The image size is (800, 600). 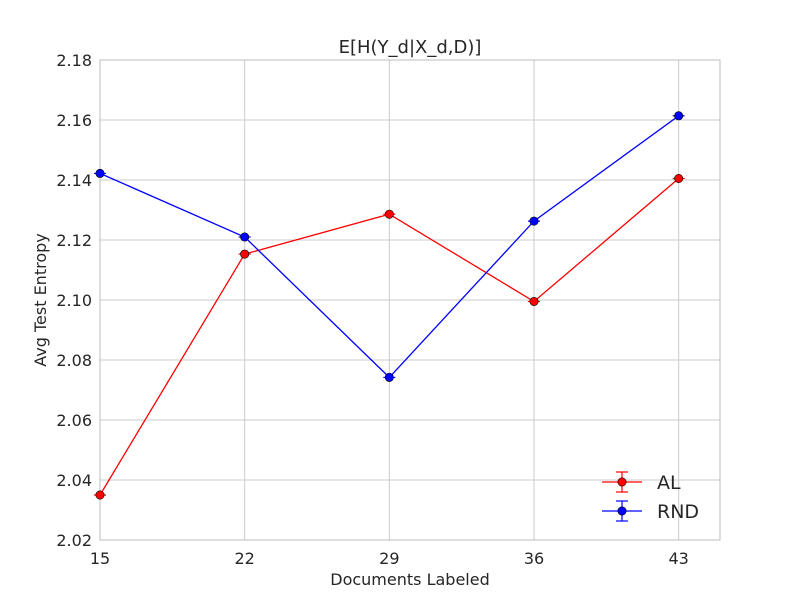 What do you see at coordinates (669, 483) in the screenshot?
I see `legend-label: AL` at bounding box center [669, 483].